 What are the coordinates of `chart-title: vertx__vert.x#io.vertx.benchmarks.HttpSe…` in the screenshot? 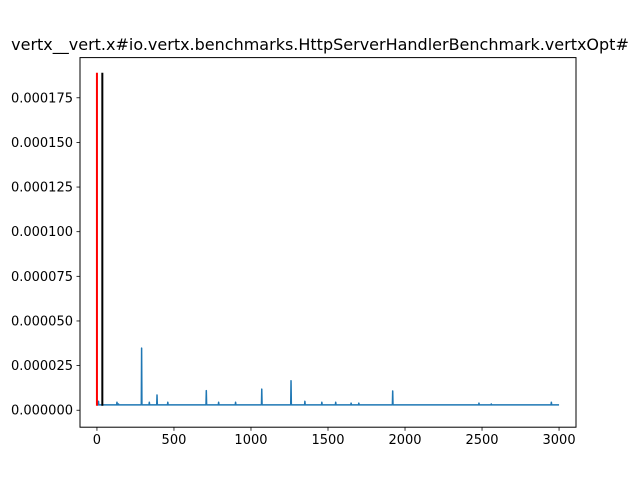 It's located at (320, 45).